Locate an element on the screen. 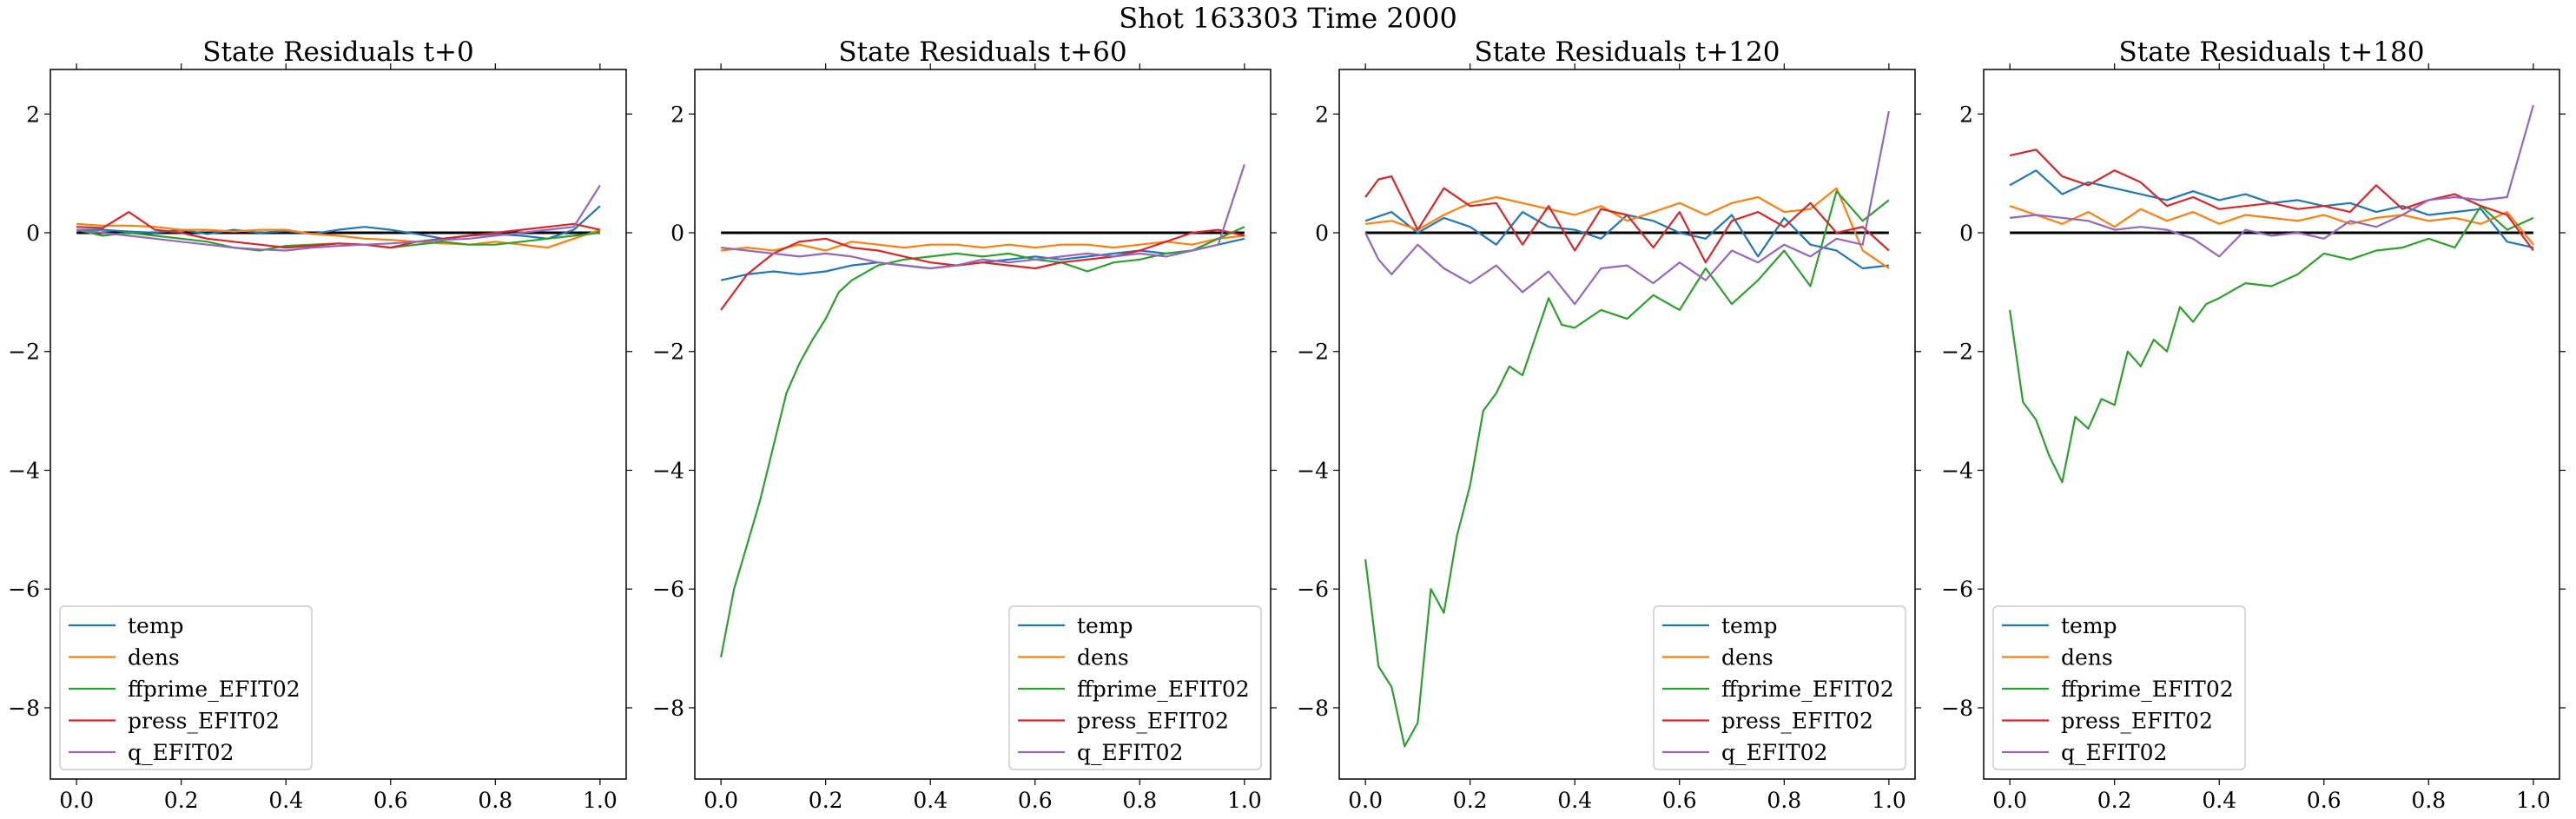 The image size is (2576, 819). chart-title: State Residuals t+0 is located at coordinates (337, 52).